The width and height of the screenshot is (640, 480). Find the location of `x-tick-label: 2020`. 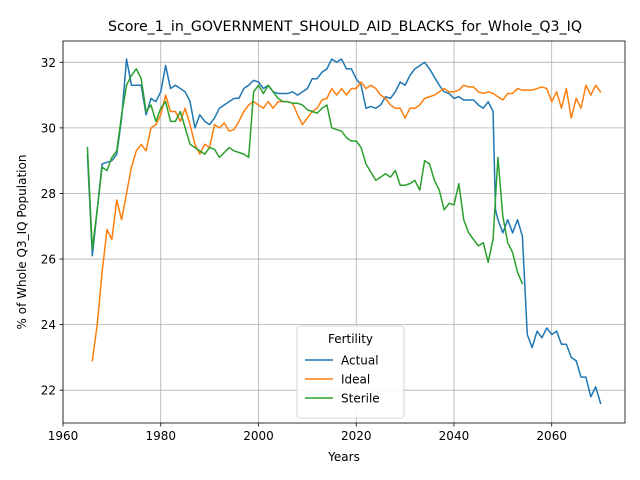

x-tick-label: 2020 is located at coordinates (356, 436).